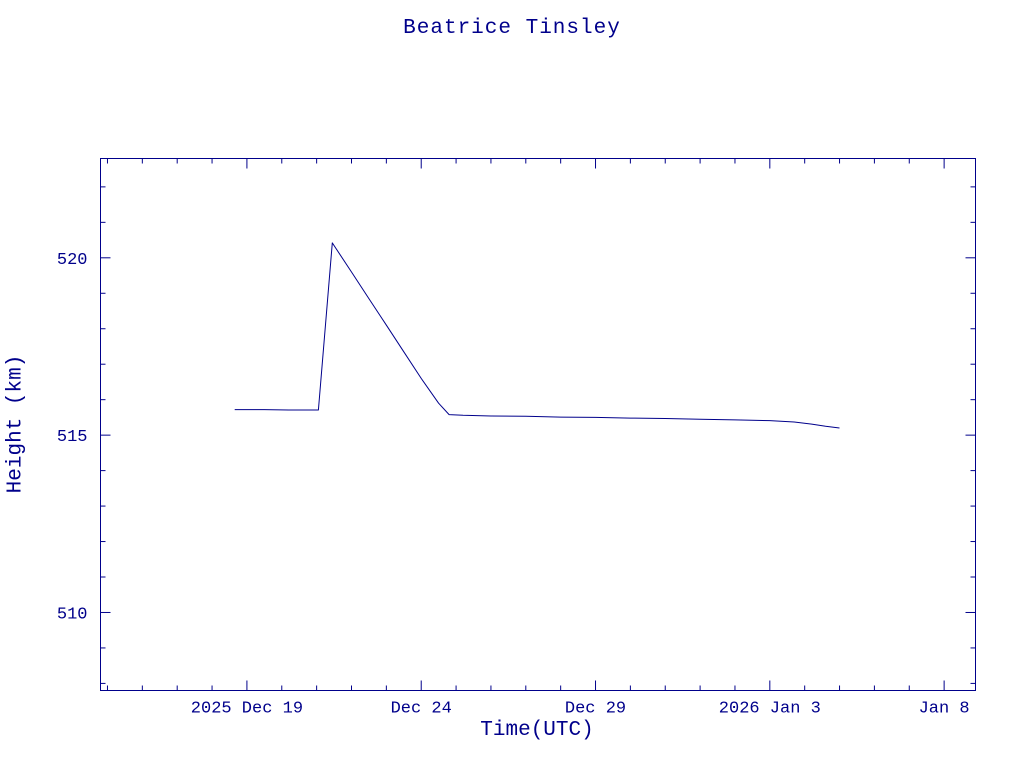  I want to click on x-tick-label: Dec 29, so click(595, 709).